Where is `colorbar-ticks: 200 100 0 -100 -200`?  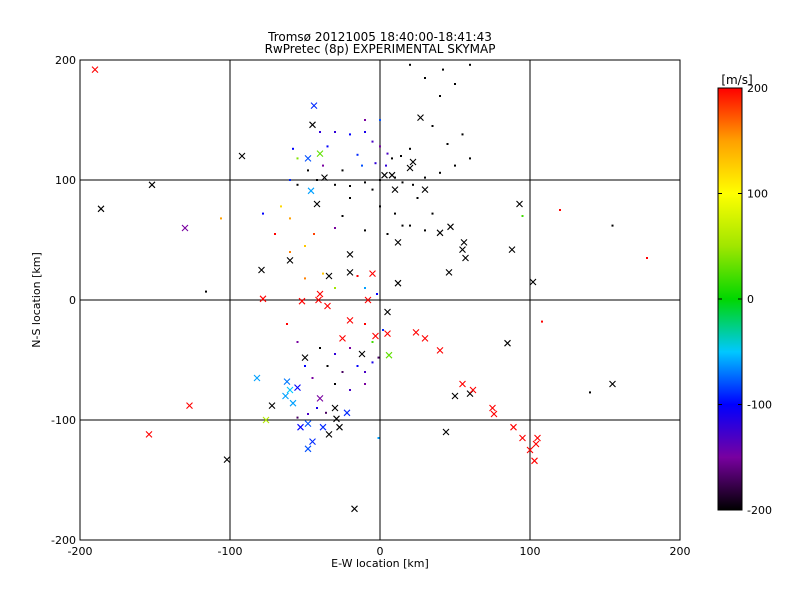
colorbar-ticks: 200 100 0 -100 -200 is located at coordinates (745, 299).